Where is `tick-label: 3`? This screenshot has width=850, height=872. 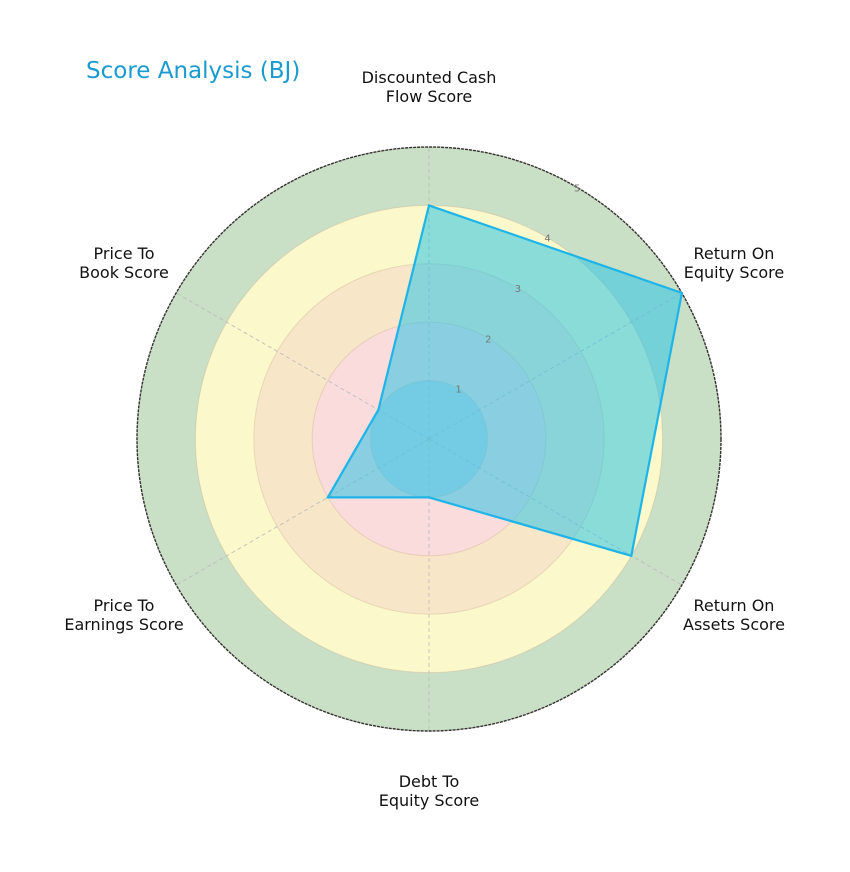
tick-label: 3 is located at coordinates (518, 289).